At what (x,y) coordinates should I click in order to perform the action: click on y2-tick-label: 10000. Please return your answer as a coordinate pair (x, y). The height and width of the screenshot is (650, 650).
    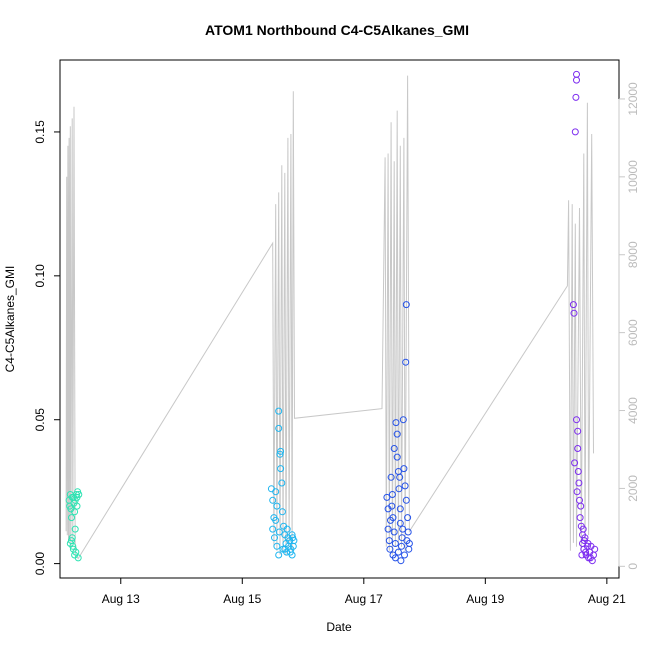
    Looking at the image, I should click on (633, 177).